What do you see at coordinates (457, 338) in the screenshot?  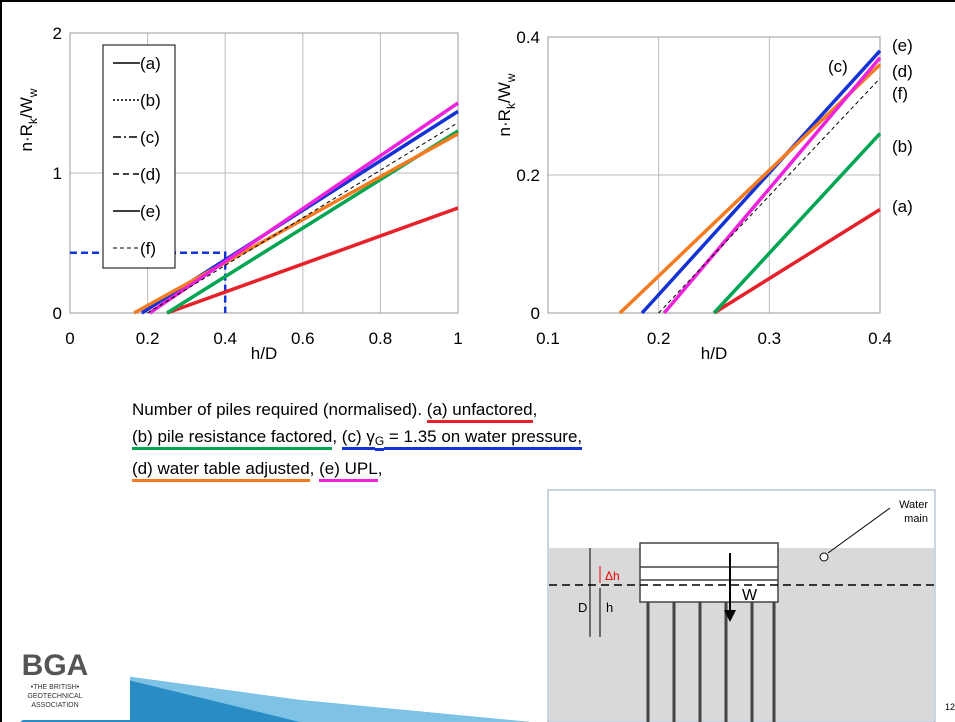 I see `x-tick-label: 1` at bounding box center [457, 338].